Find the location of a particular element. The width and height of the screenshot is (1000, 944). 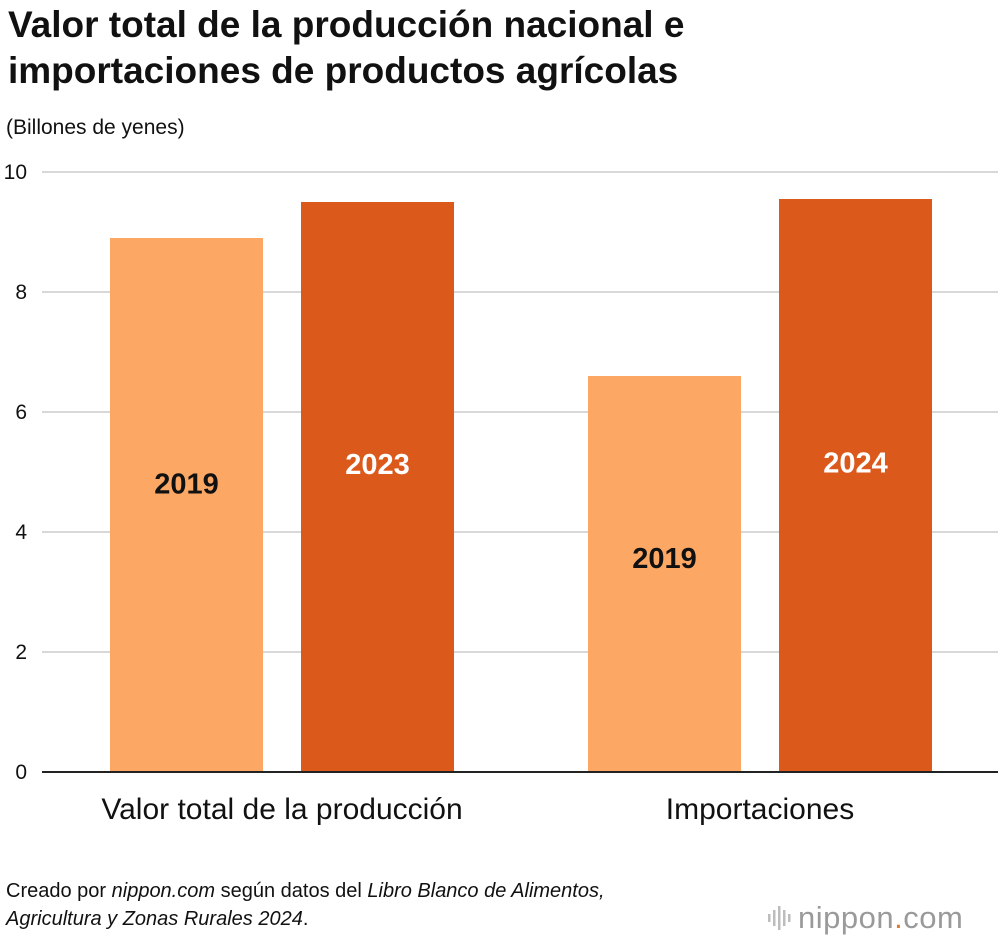

nippon-logo: nippon.com is located at coordinates (865, 918).